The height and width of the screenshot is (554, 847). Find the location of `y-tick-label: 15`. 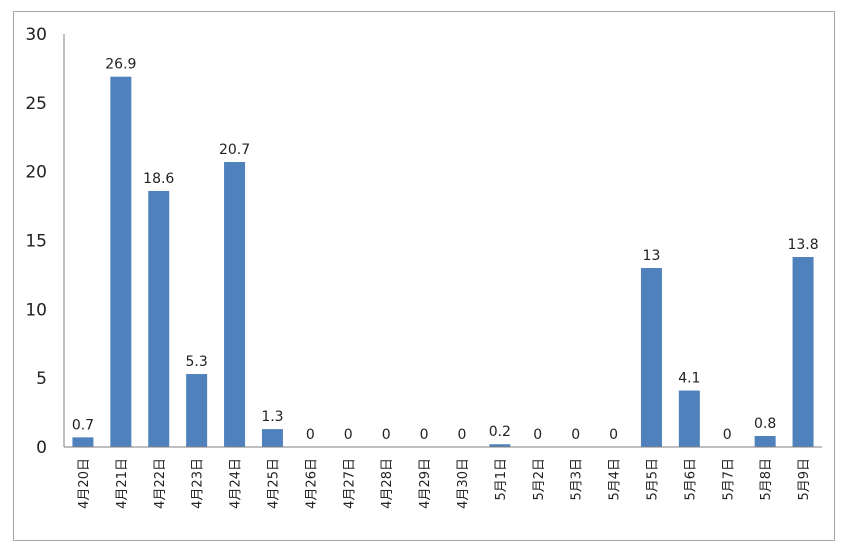

y-tick-label: 15 is located at coordinates (36, 242).